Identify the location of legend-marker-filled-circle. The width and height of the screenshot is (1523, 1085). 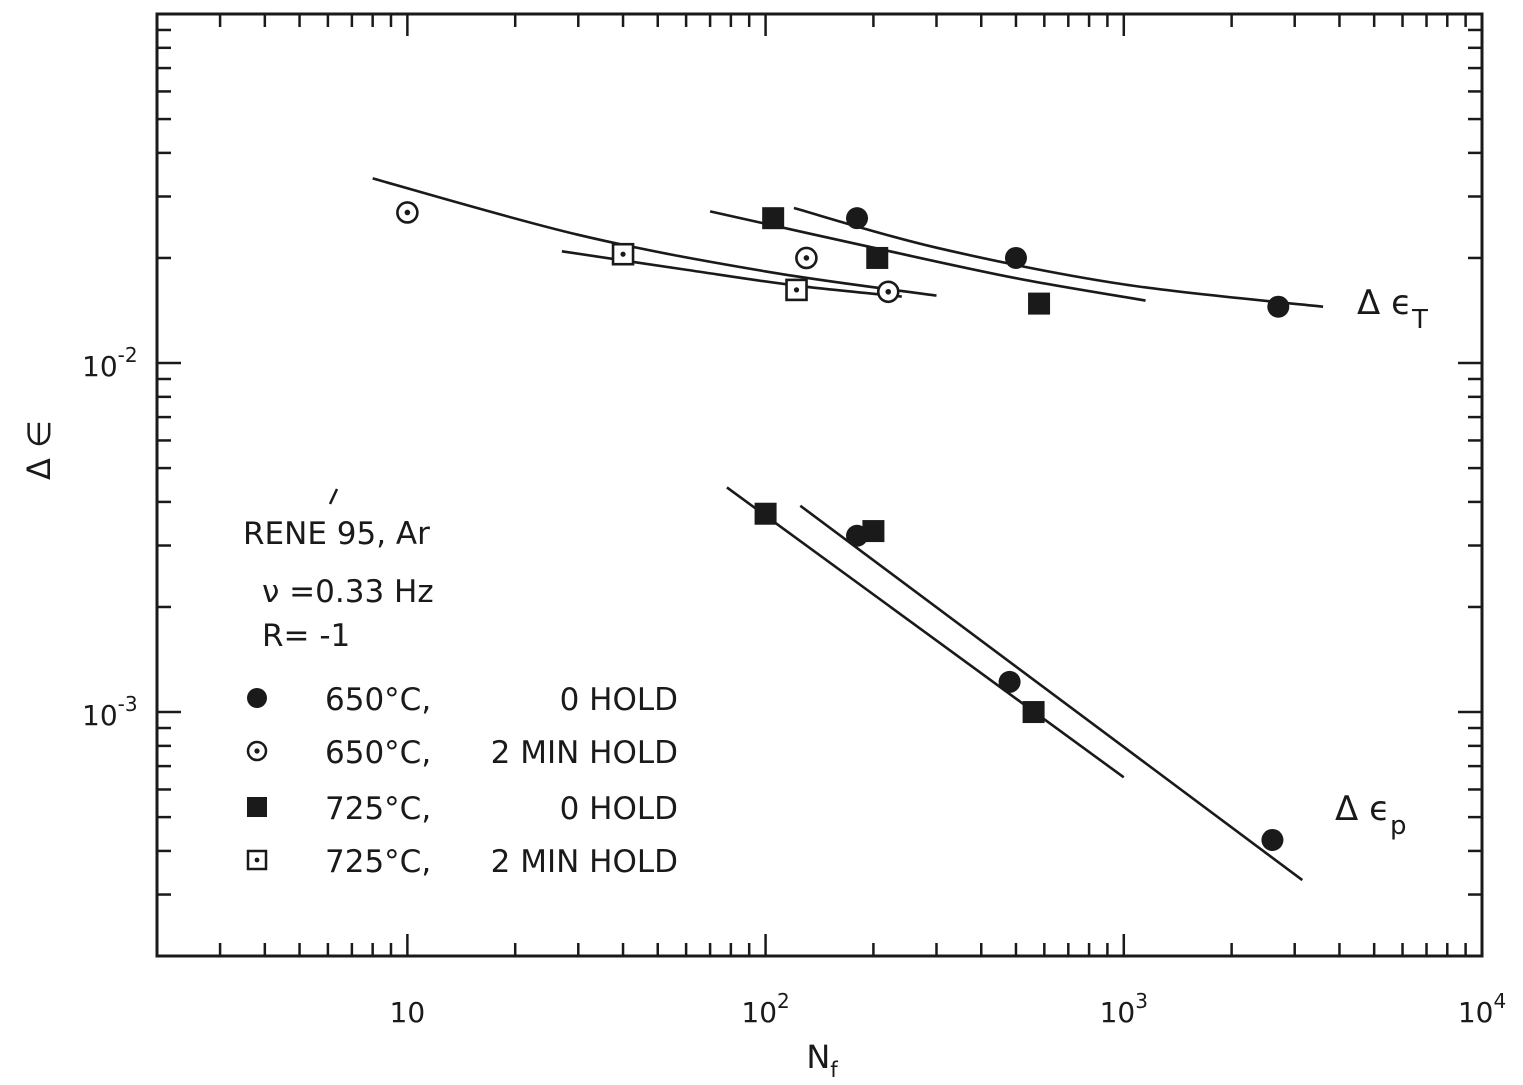
(257, 698).